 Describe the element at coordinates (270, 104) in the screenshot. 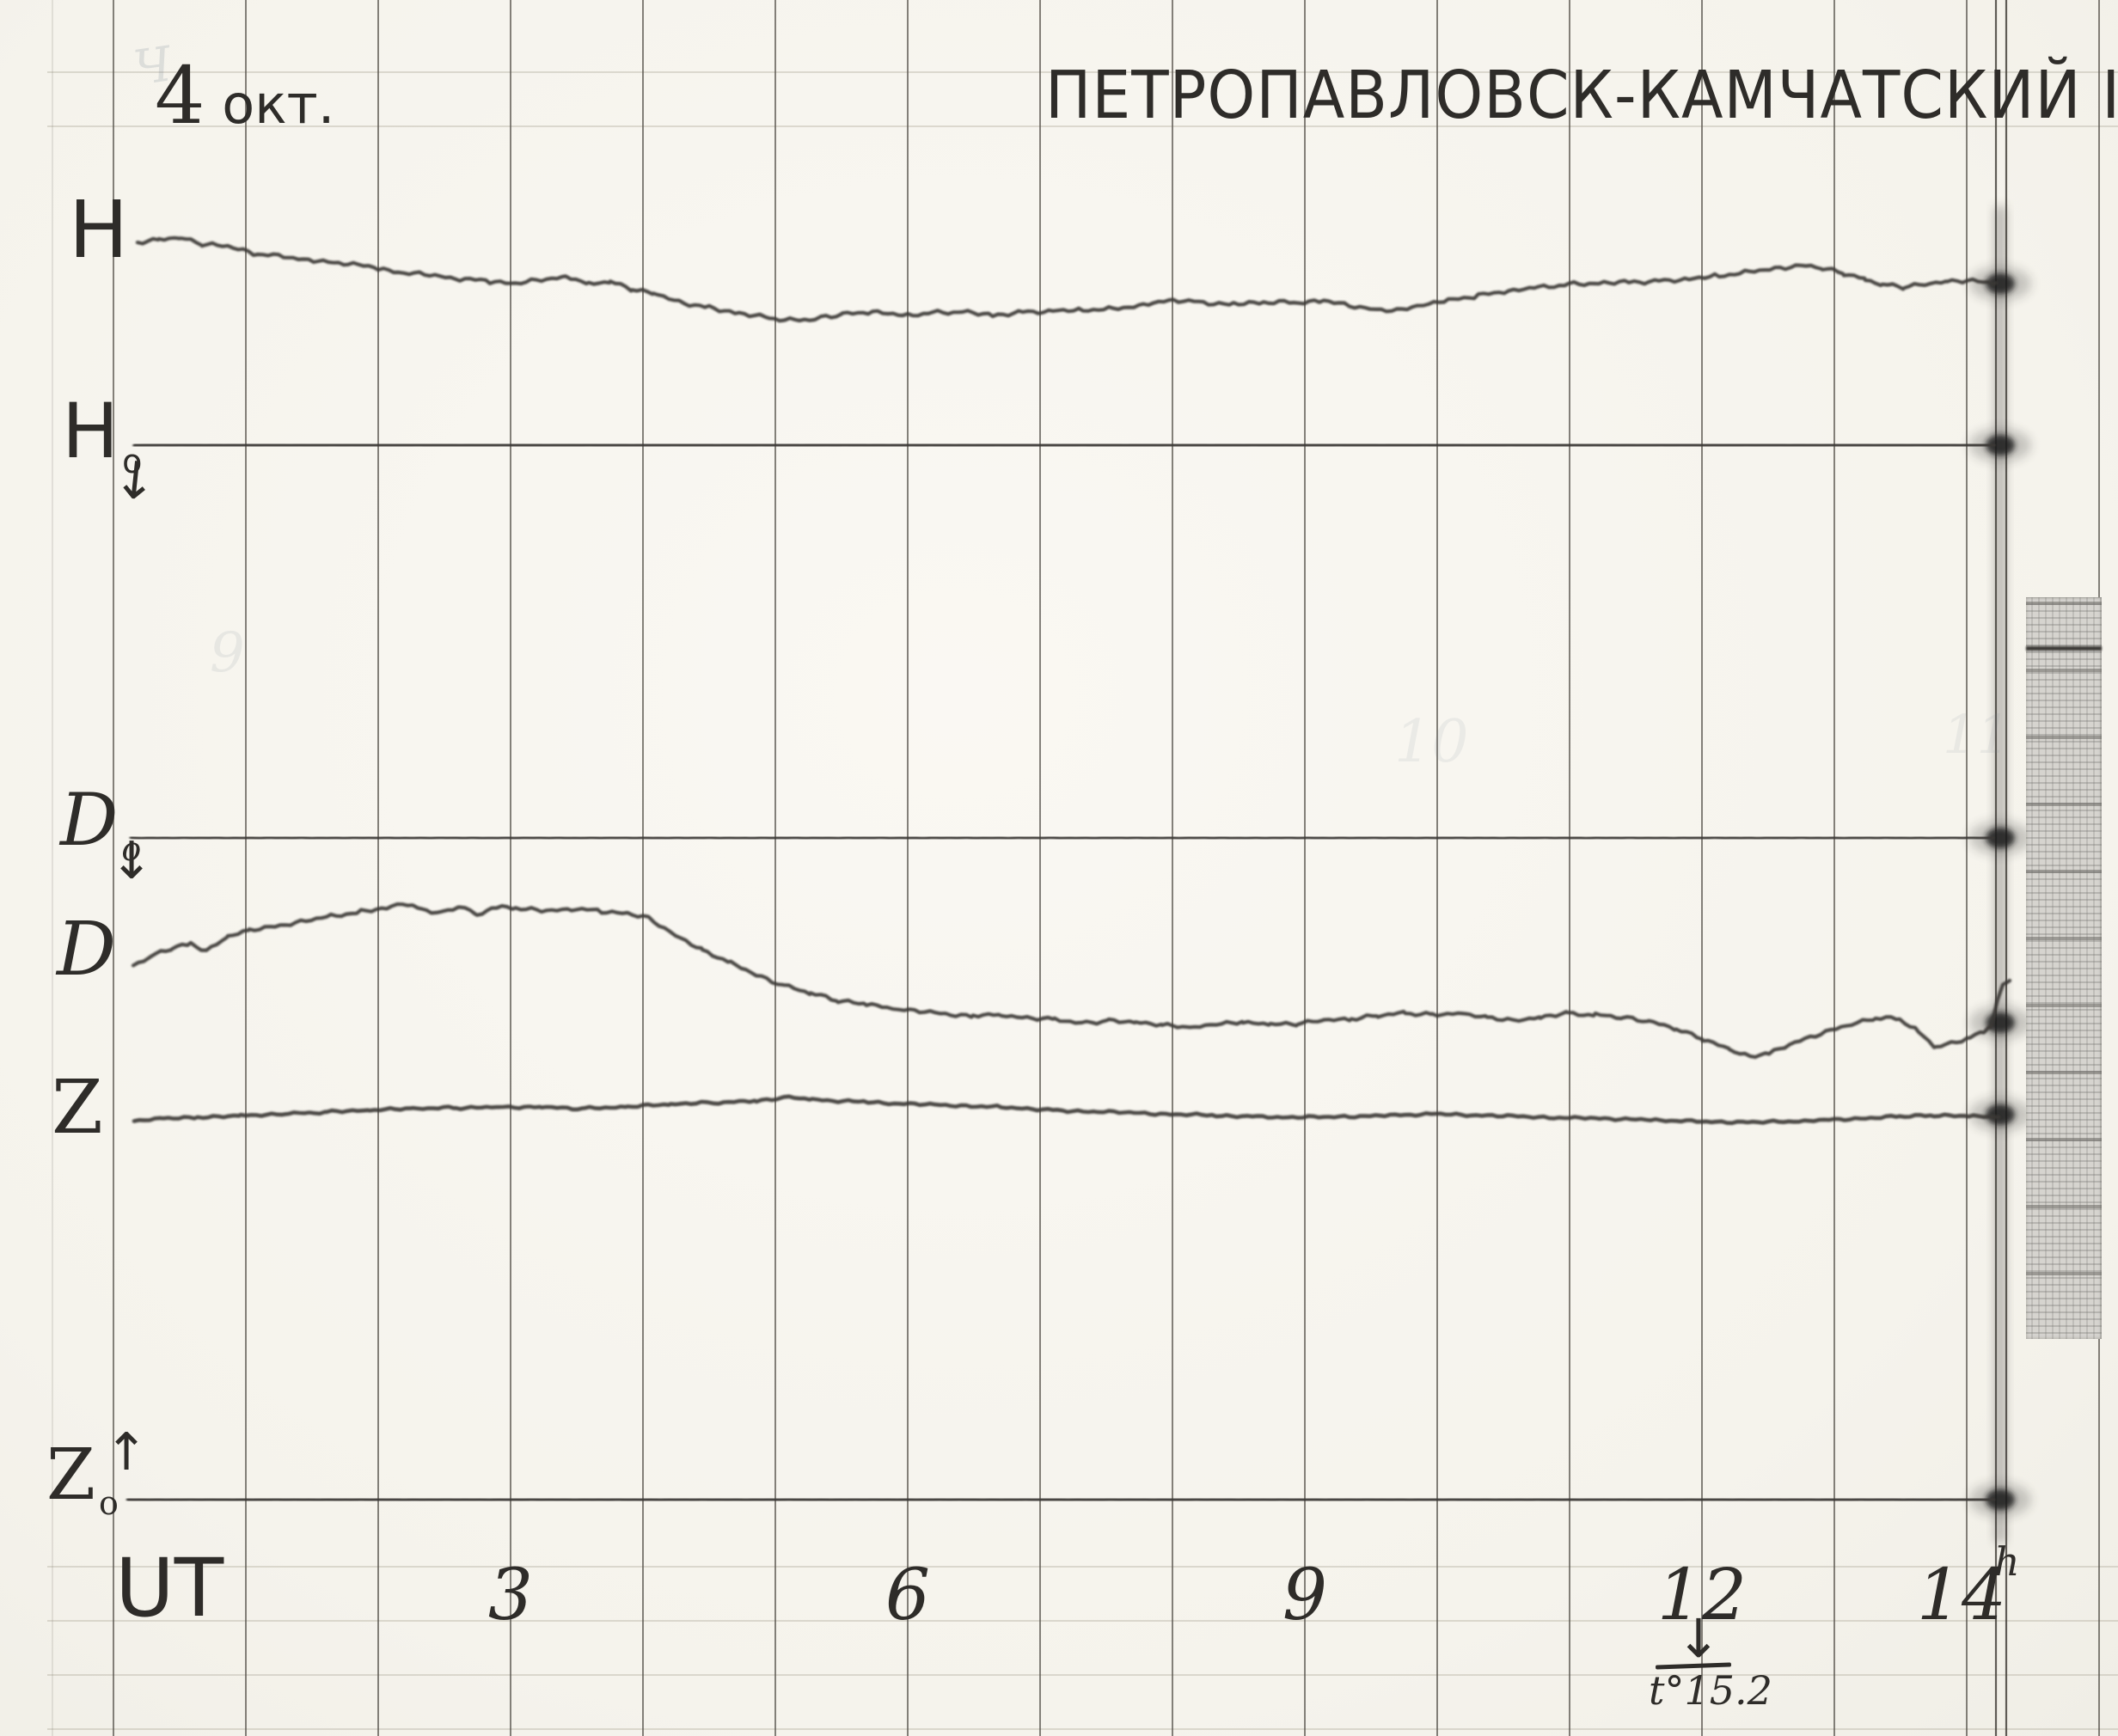

I see `date-month: окт.` at that location.